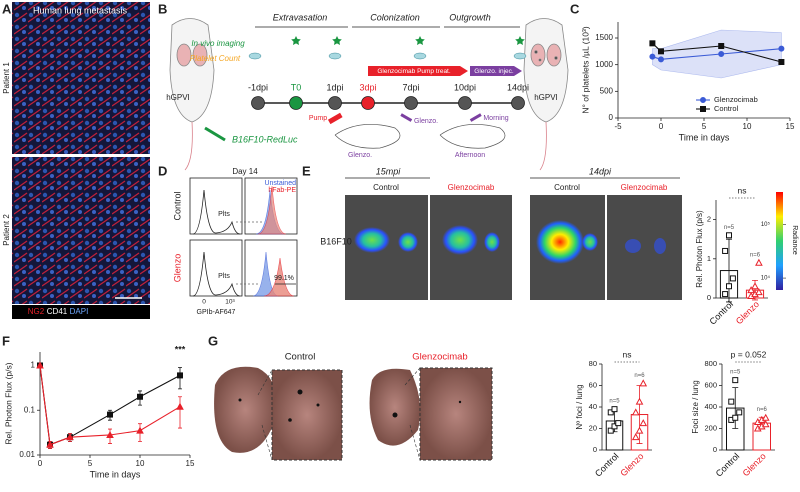 This screenshot has width=800, height=492. I want to click on panel-label: A, so click(7, 8).